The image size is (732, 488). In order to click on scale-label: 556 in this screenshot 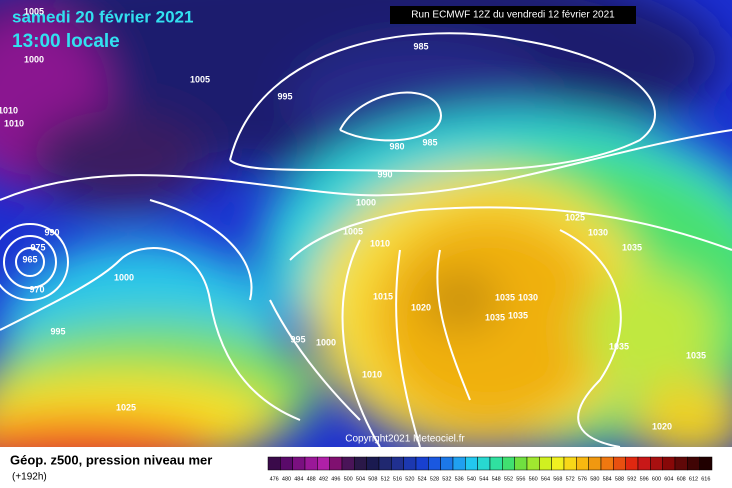, I will do `click(520, 479)`.